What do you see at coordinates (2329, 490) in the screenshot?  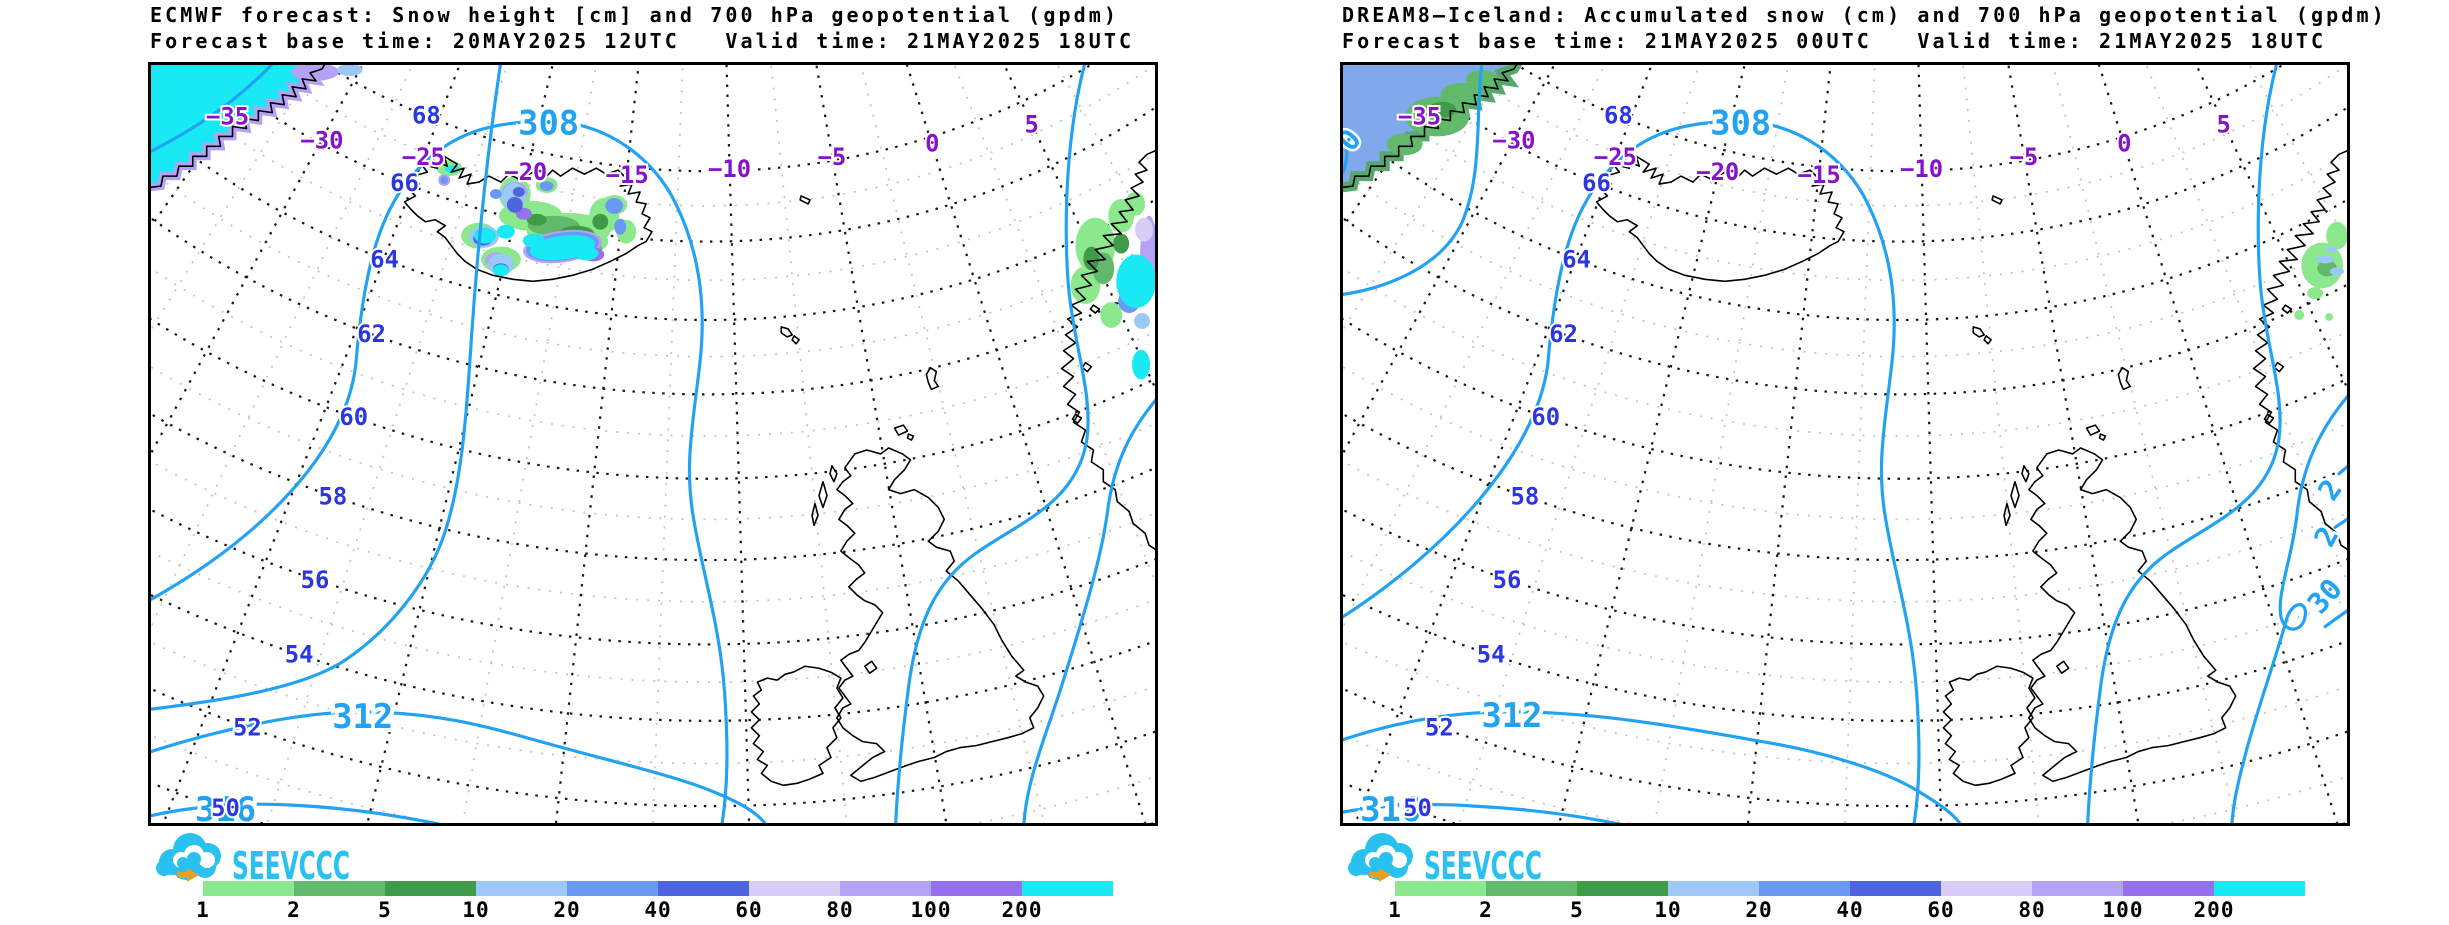 I see `contour-edge-label: 2` at bounding box center [2329, 490].